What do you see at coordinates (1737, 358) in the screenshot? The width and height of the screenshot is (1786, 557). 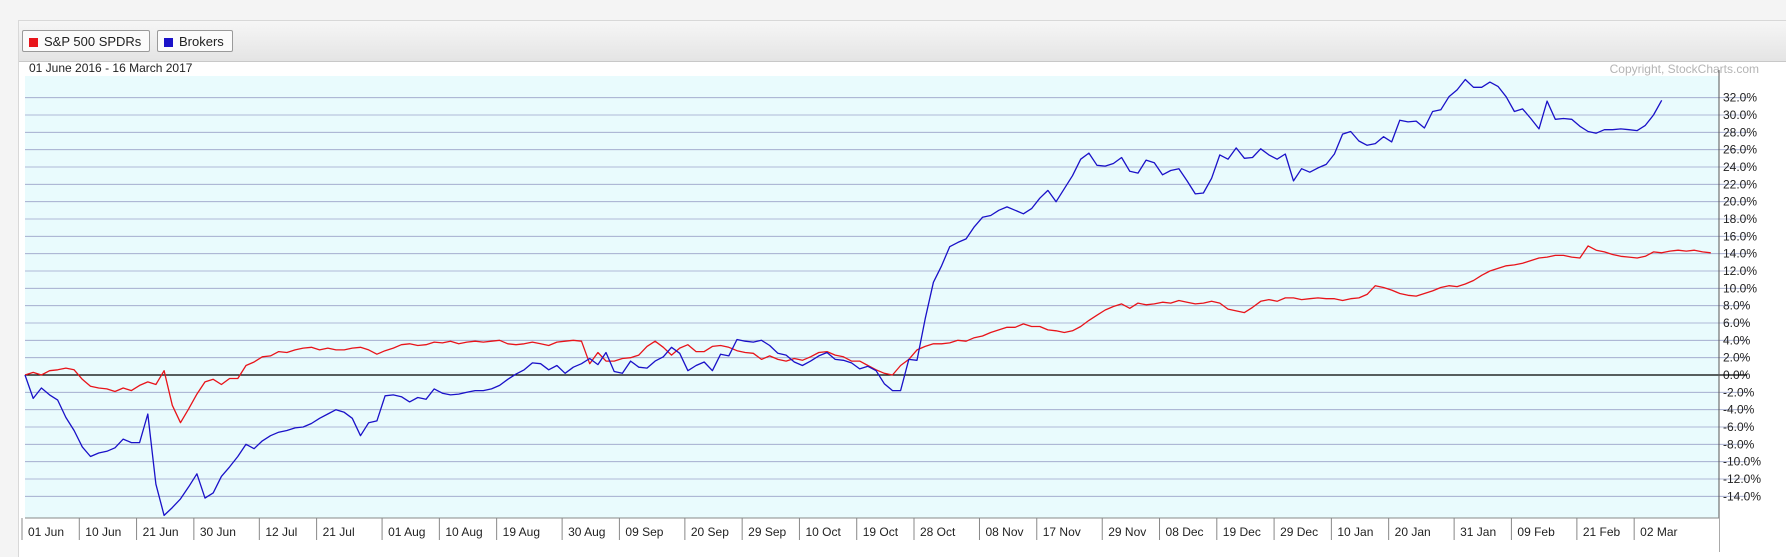 I see `y-tick-label: 2.0%` at bounding box center [1737, 358].